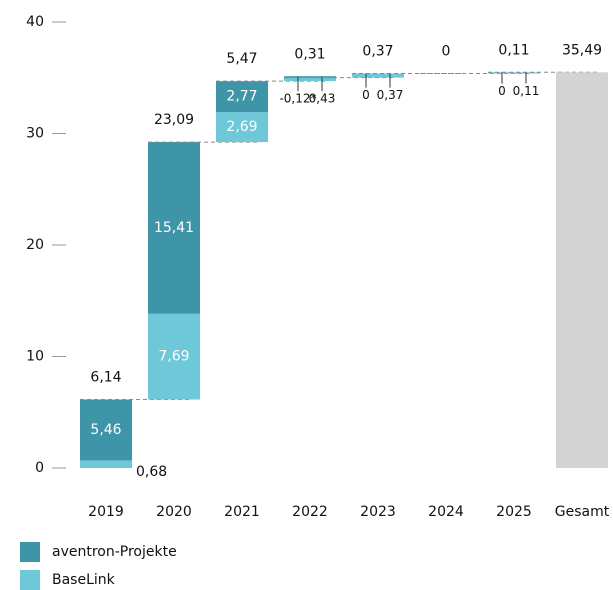  Describe the element at coordinates (241, 59) in the screenshot. I see `total-label: 5,47` at that location.